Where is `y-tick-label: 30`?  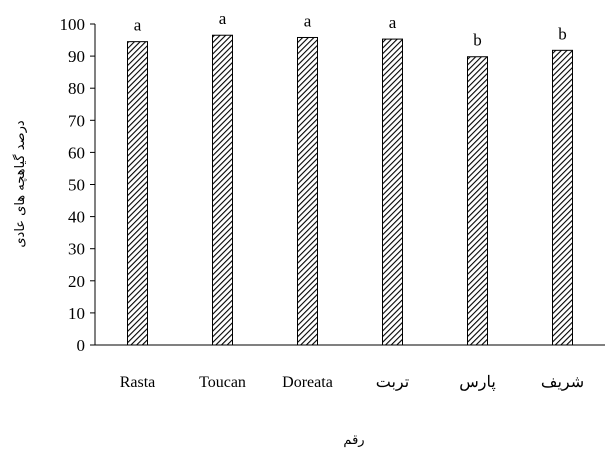 y-tick-label: 30 is located at coordinates (76, 249).